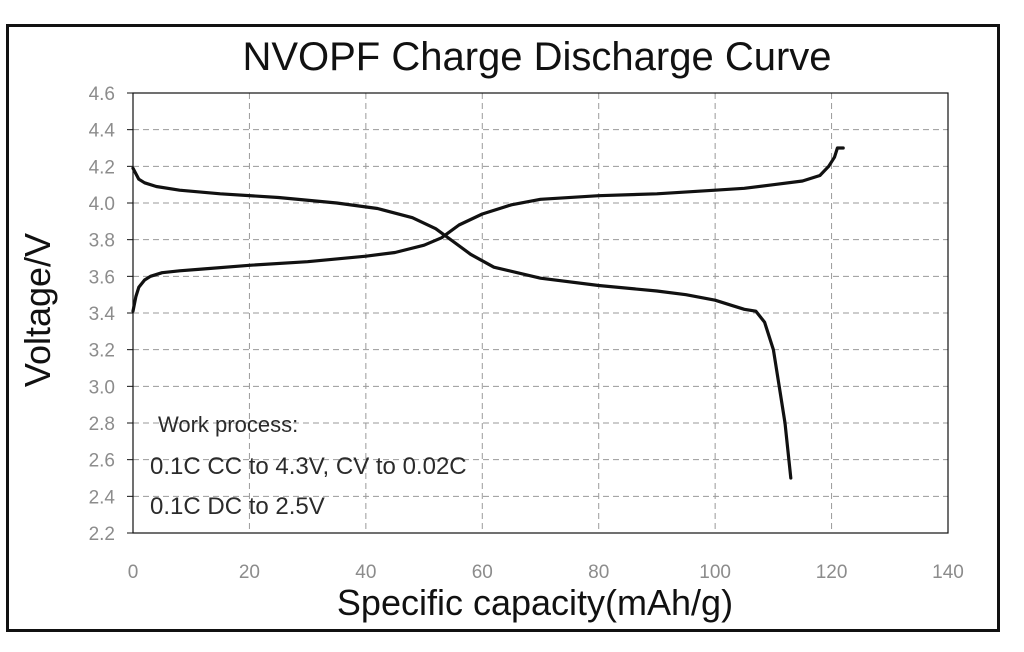 This screenshot has height=652, width=1024. Describe the element at coordinates (546, 572) in the screenshot. I see `x-tick-labels: 0 20 40 60 80 100 120 140` at that location.